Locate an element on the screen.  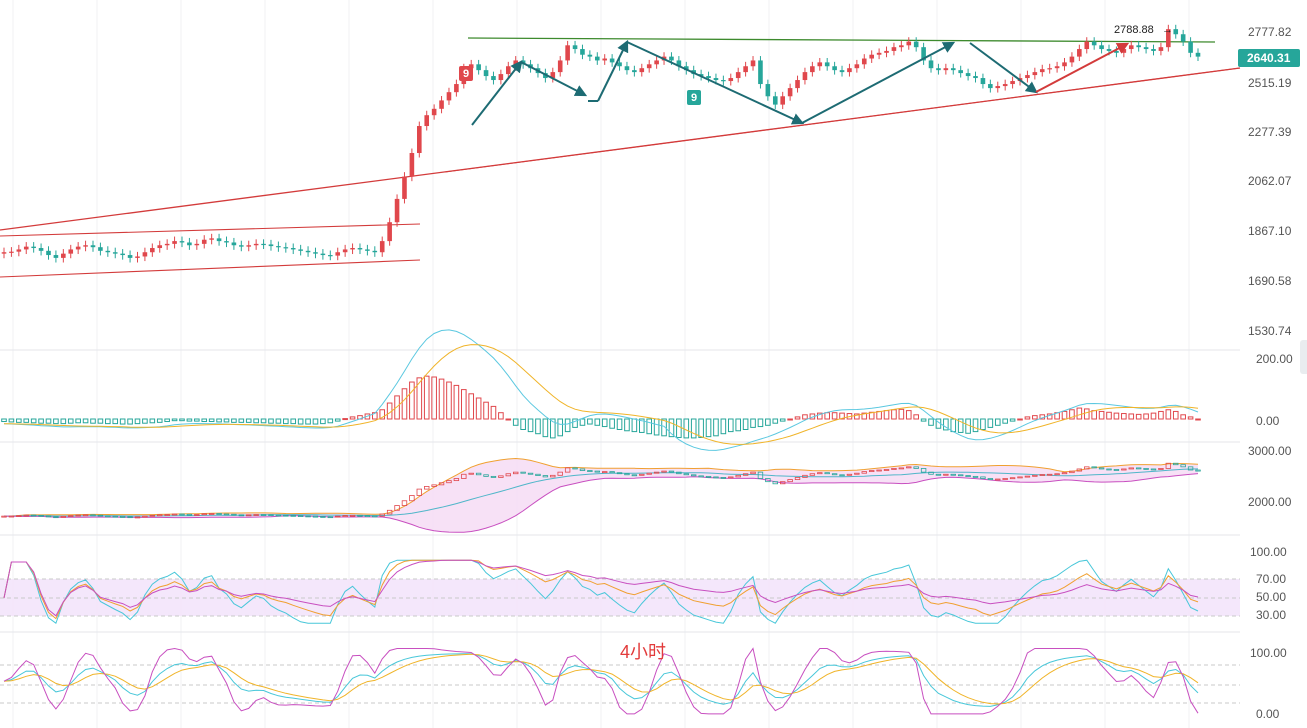
kdj-tick: 0.00 is located at coordinates (1268, 714).